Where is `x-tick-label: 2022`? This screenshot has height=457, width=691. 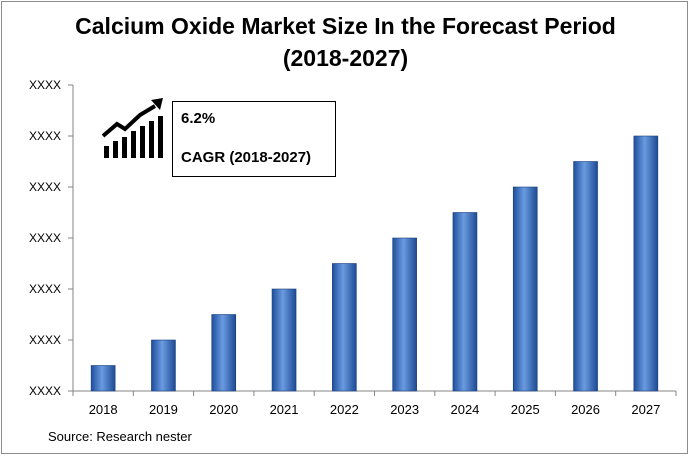
x-tick-label: 2022 is located at coordinates (344, 409).